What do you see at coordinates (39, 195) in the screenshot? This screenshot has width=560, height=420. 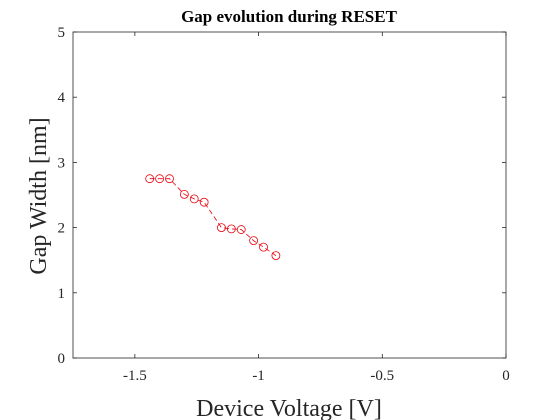 I see `y-axis-label: Gap Width [nm]` at bounding box center [39, 195].